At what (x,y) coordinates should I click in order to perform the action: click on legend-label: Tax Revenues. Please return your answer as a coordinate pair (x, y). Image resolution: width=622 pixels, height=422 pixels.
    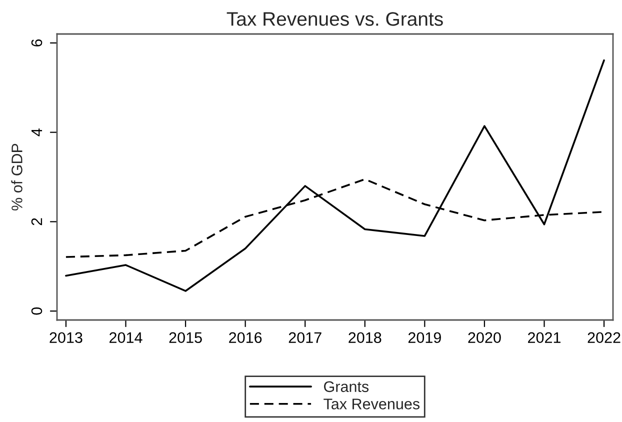
    Looking at the image, I should click on (372, 404).